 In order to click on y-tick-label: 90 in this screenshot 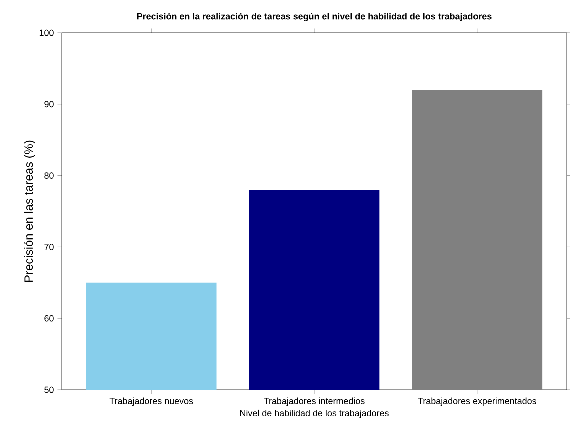, I will do `click(49, 104)`.